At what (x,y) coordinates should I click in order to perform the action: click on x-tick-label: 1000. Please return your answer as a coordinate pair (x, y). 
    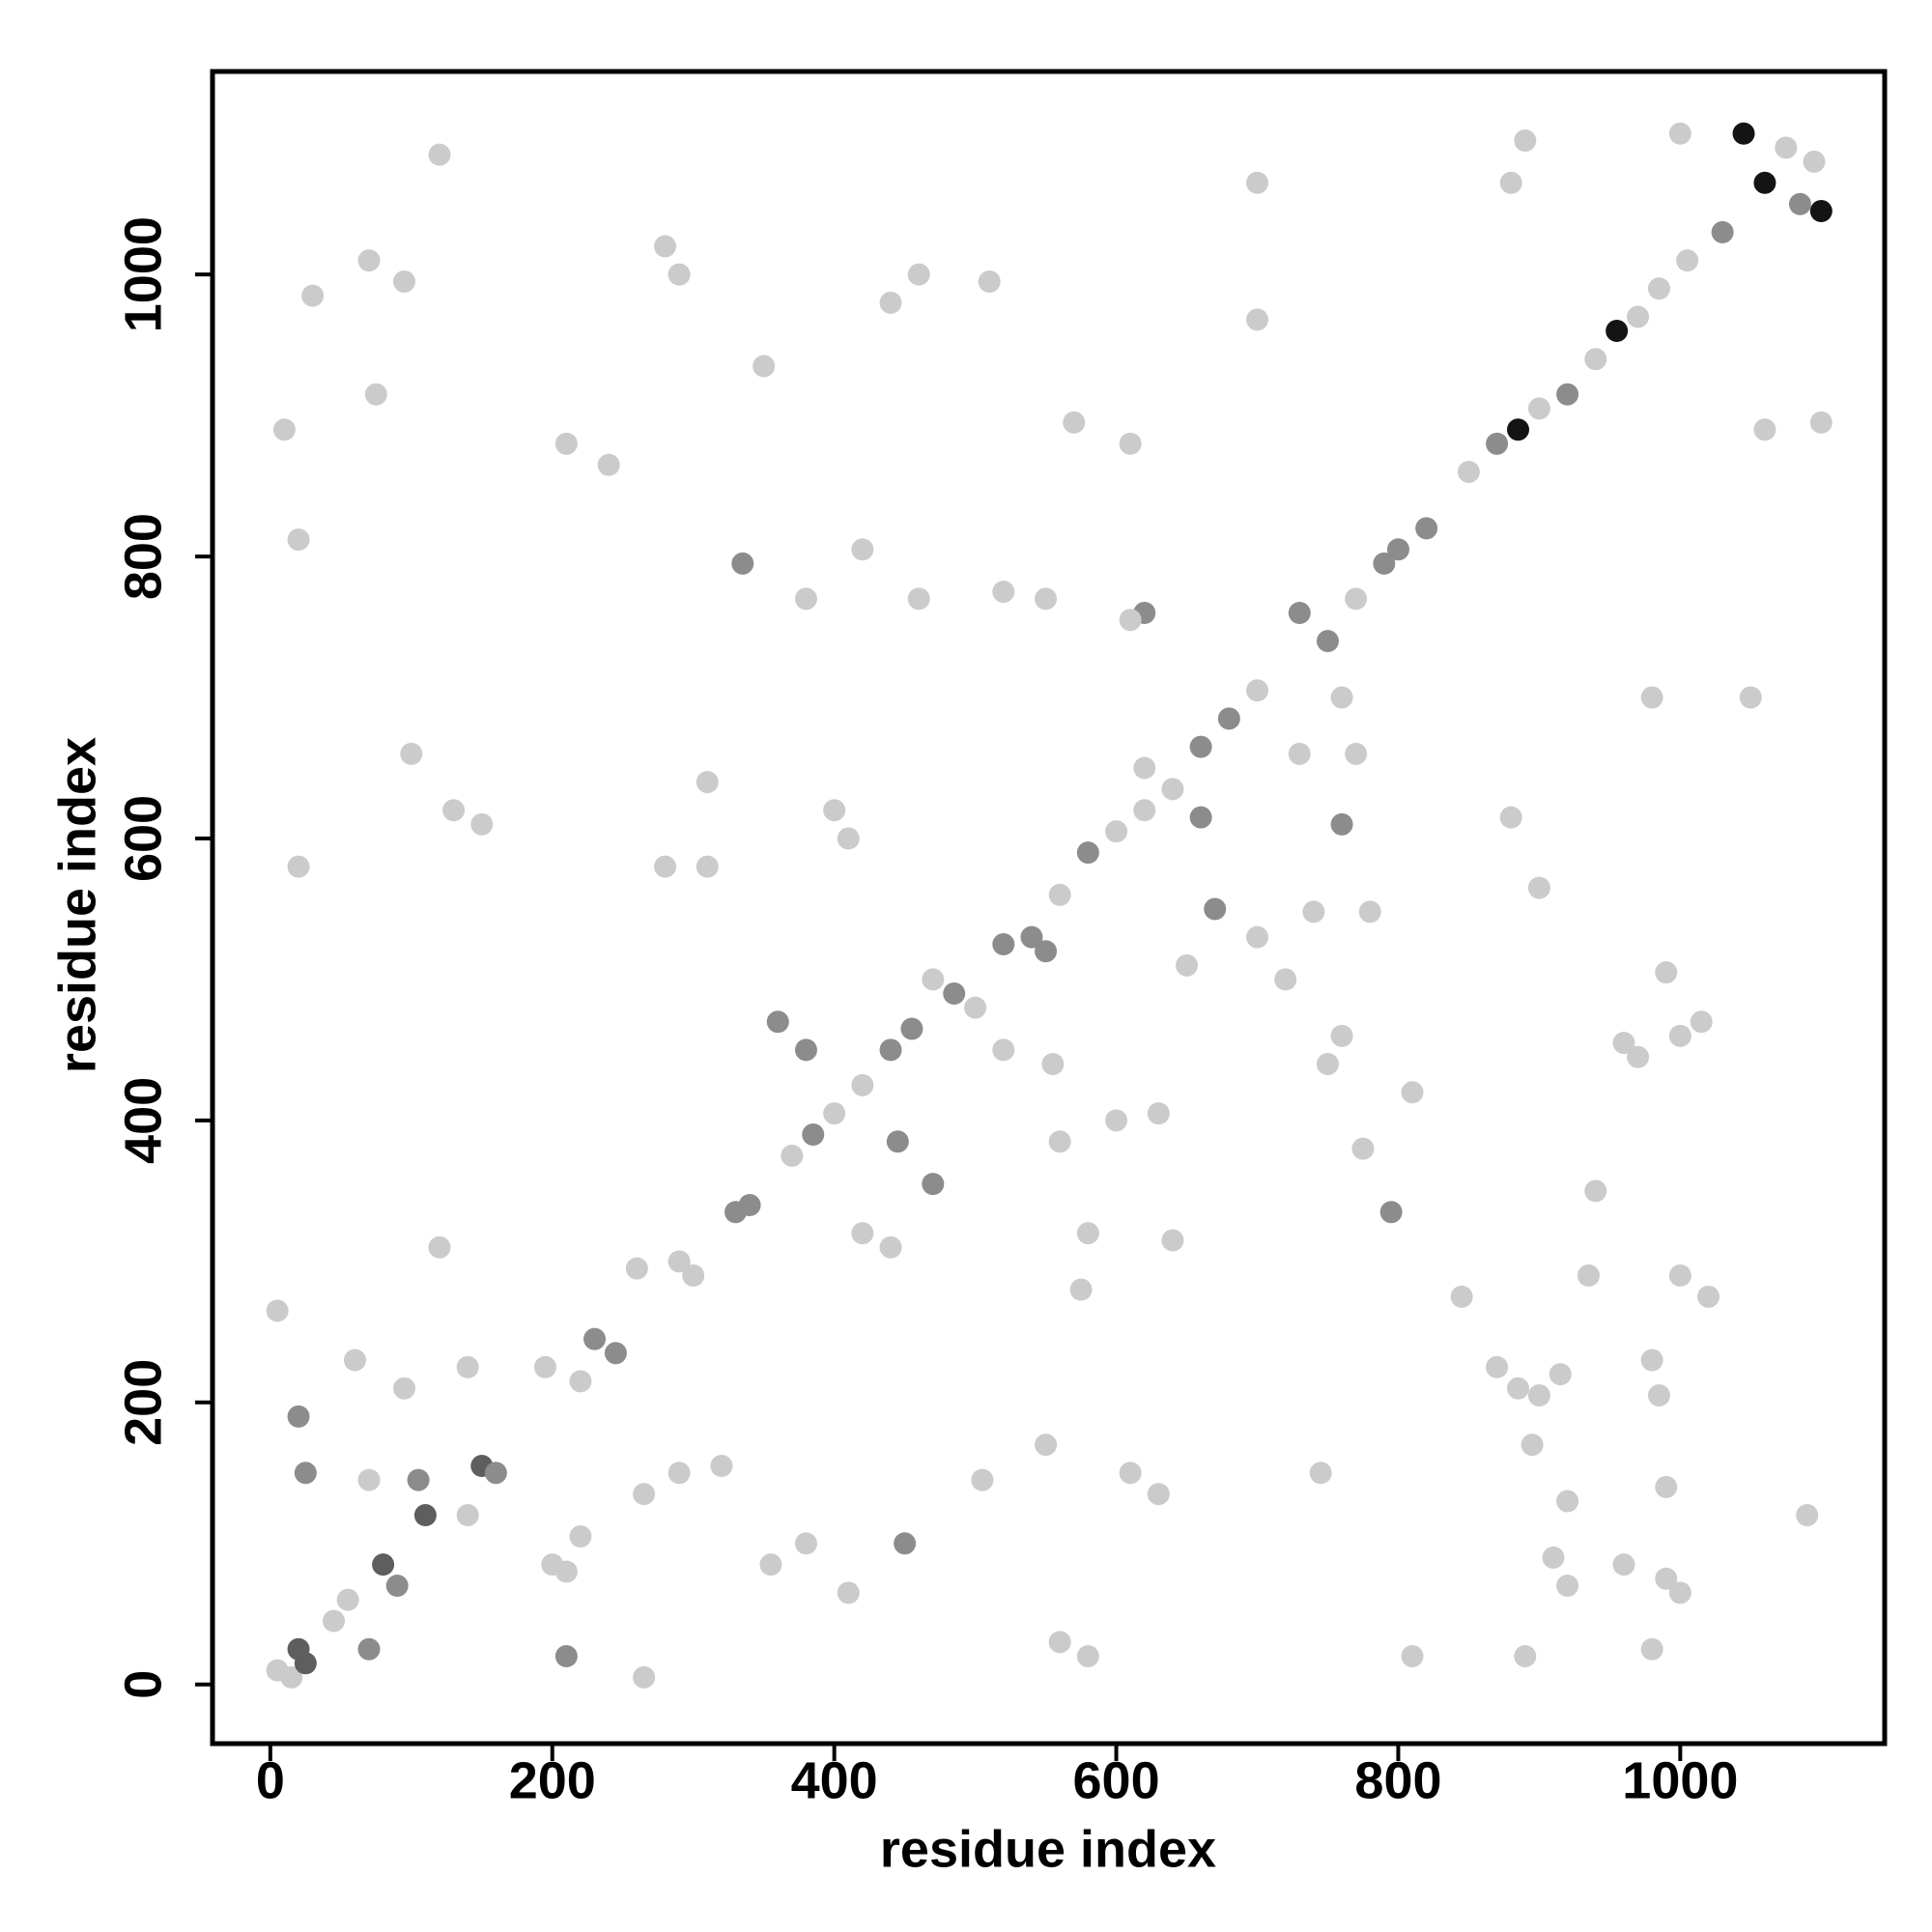
    Looking at the image, I should click on (1680, 1780).